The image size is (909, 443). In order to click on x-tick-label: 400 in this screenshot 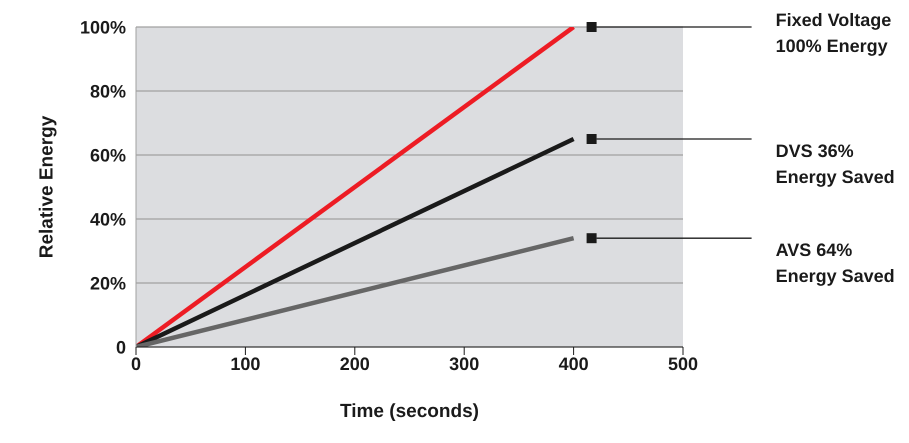, I will do `click(573, 364)`.